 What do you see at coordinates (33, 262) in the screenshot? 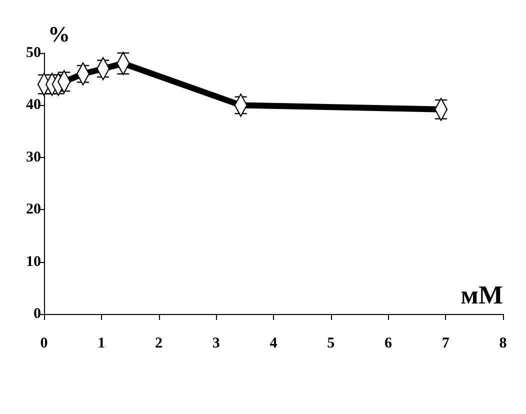
I see `y-tick-label: 10` at bounding box center [33, 262].